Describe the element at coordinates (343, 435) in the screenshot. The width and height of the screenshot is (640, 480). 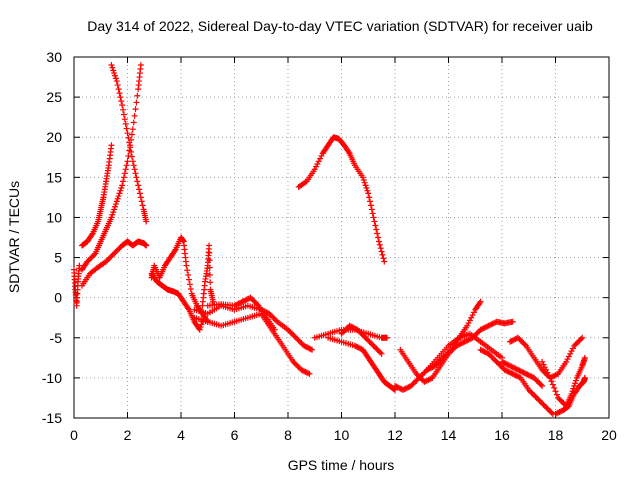
I see `x-tick-labels: 0 2 4 6 8 10 12 14 16 18 20` at that location.